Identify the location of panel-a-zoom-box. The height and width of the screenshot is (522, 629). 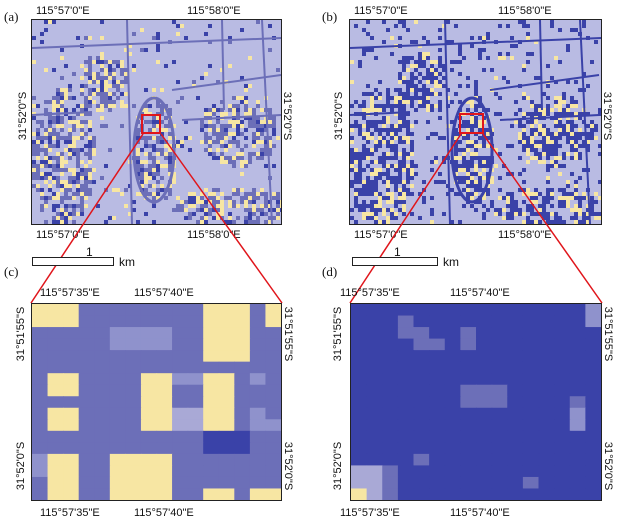
(151, 124).